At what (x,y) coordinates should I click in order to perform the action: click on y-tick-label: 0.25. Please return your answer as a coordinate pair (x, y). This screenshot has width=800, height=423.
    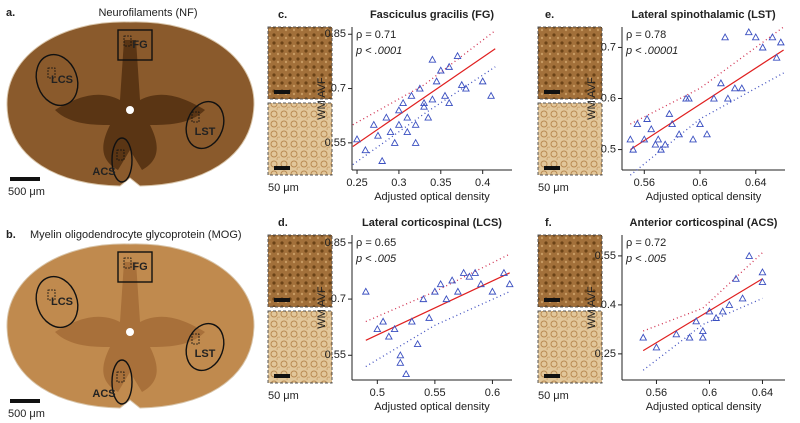
    Looking at the image, I should click on (605, 354).